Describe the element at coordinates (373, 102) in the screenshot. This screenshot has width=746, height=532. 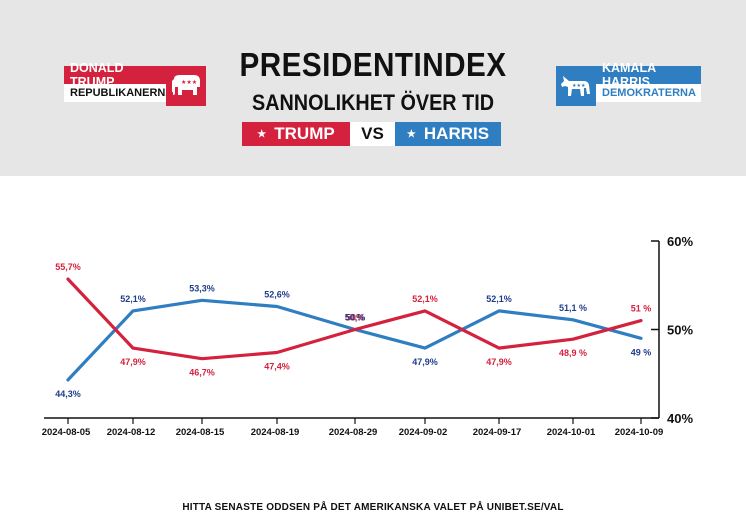
I see `page-subtitle: SANNOLIKHET ÖVER TID` at that location.